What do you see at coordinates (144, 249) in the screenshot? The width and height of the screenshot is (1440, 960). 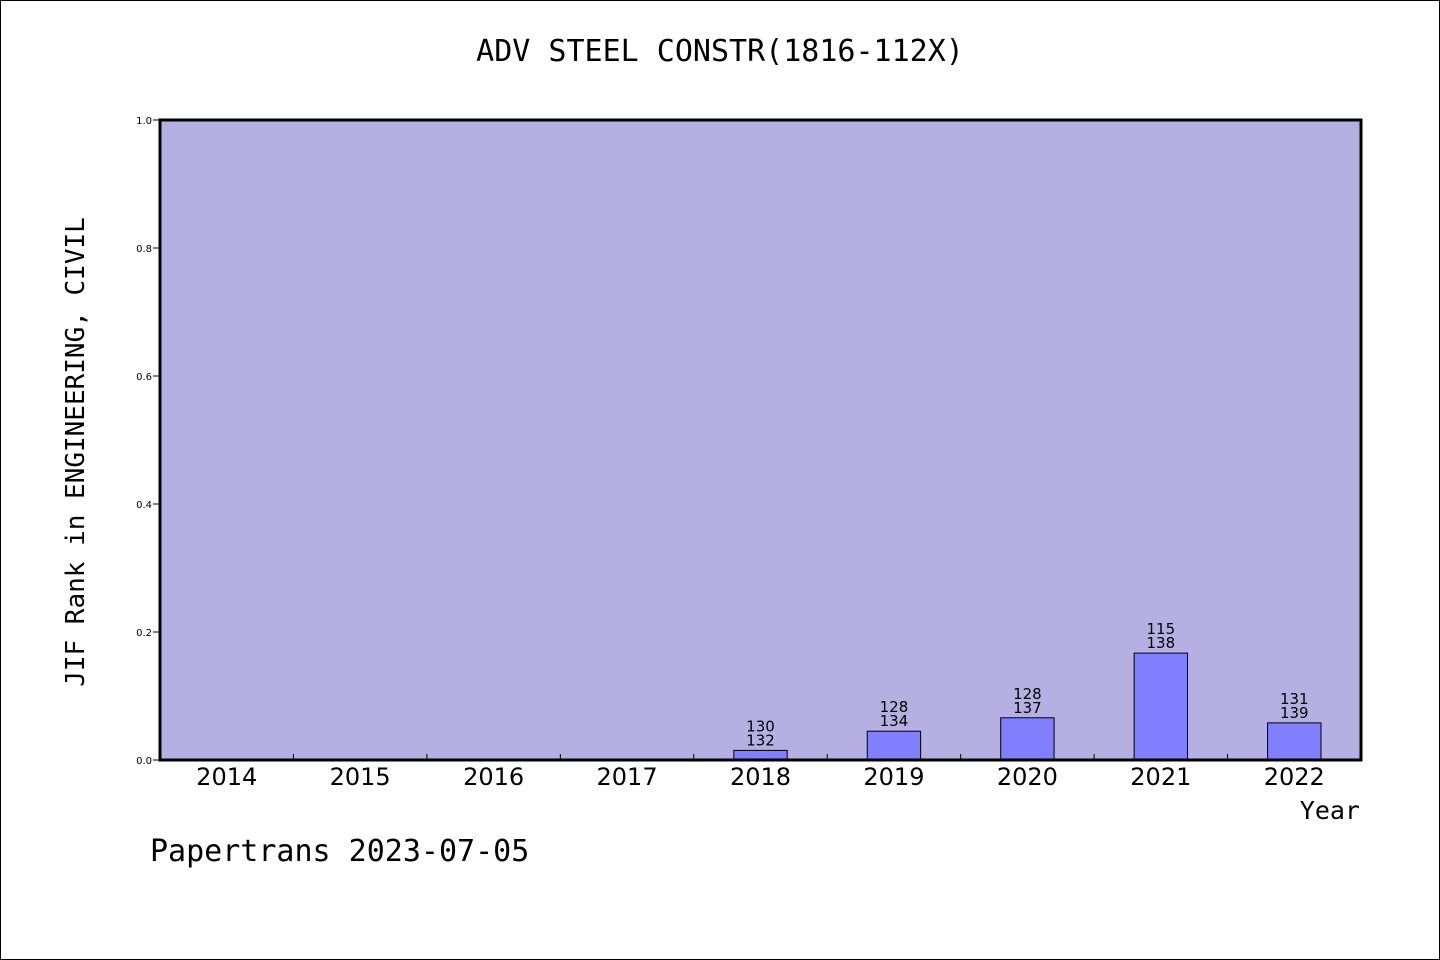 I see `y-tick-label: 0.8` at bounding box center [144, 249].